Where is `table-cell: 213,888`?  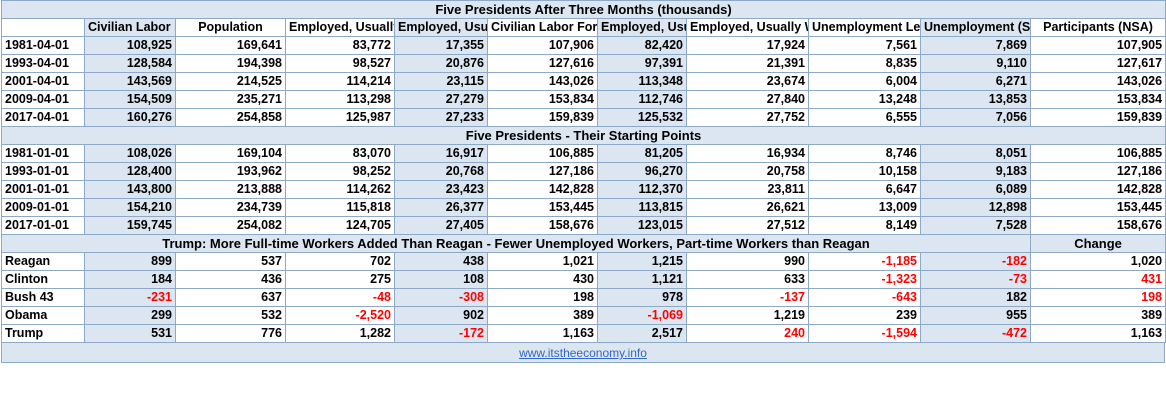 table-cell: 213,888 is located at coordinates (230, 189).